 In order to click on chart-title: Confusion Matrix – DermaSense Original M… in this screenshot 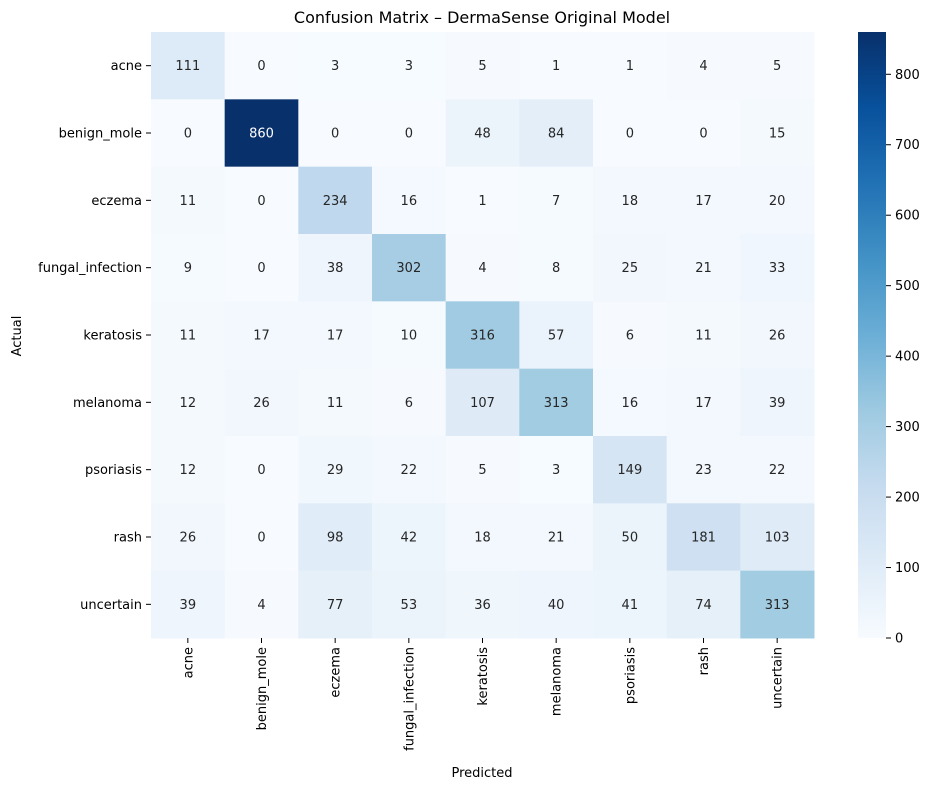, I will do `click(482, 17)`.